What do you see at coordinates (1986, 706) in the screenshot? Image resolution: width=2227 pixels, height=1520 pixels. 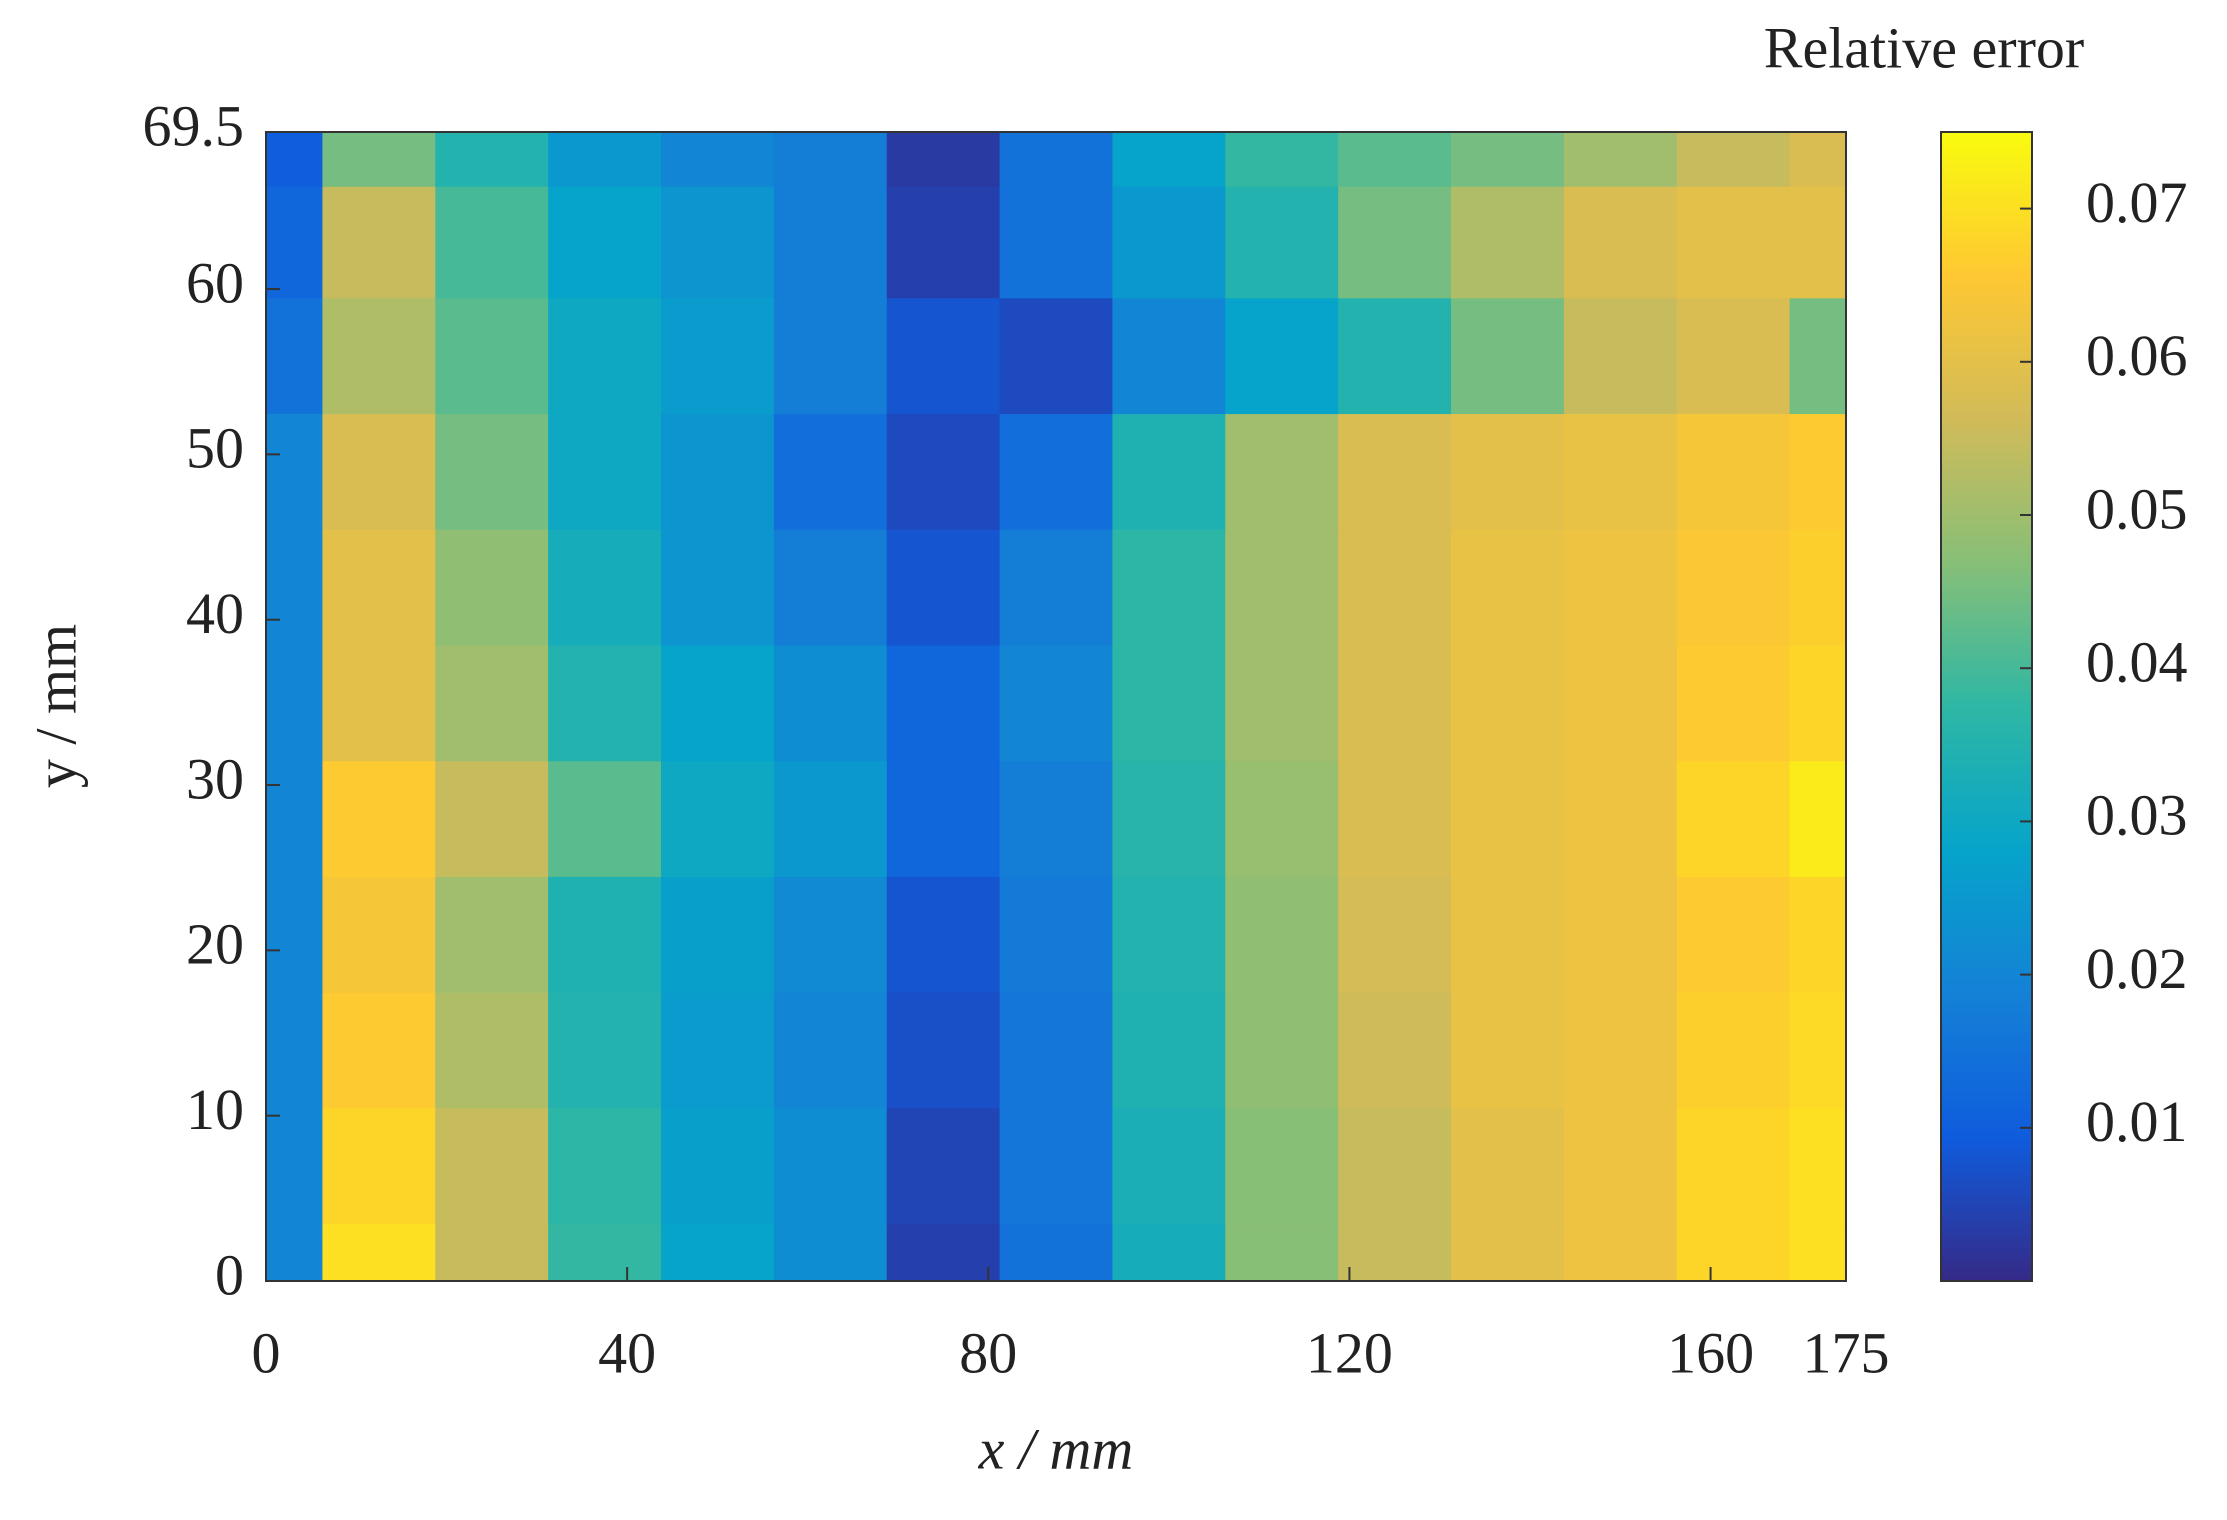 I see `colorbar` at bounding box center [1986, 706].